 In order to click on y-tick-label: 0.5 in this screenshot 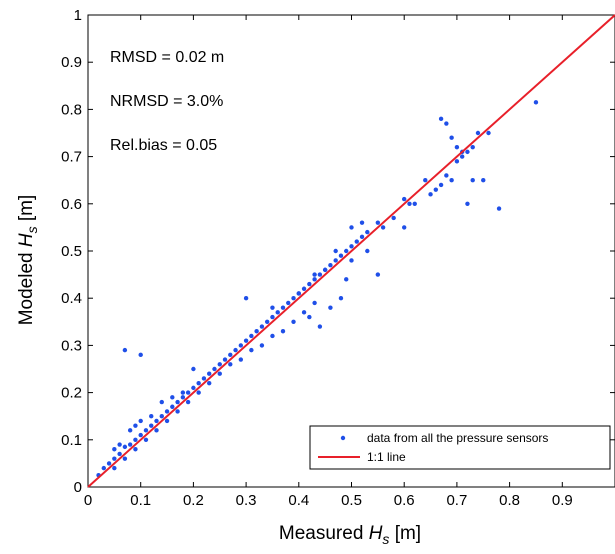, I will do `click(71, 251)`.